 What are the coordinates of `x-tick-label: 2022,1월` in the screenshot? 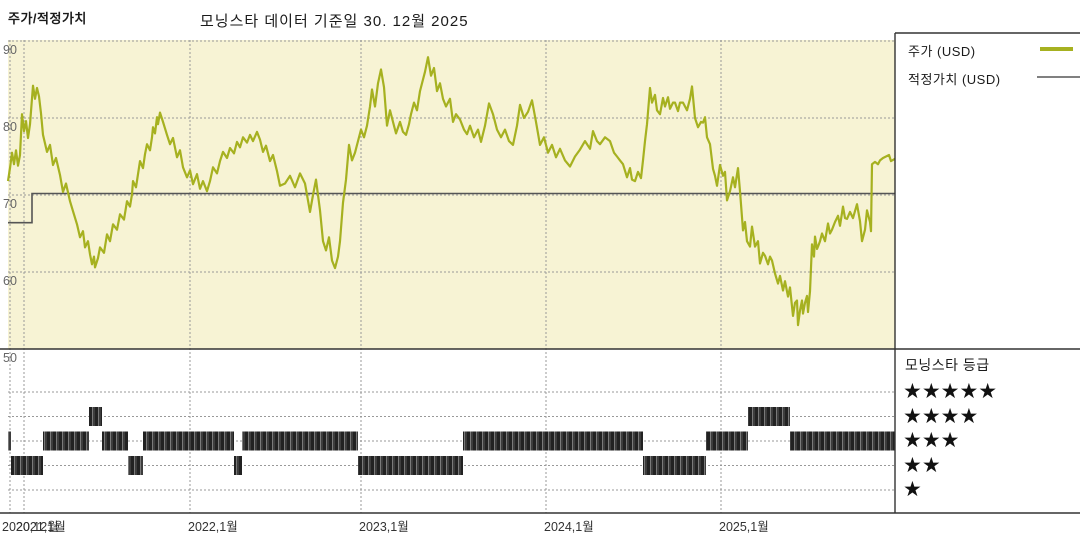 It's located at (213, 527).